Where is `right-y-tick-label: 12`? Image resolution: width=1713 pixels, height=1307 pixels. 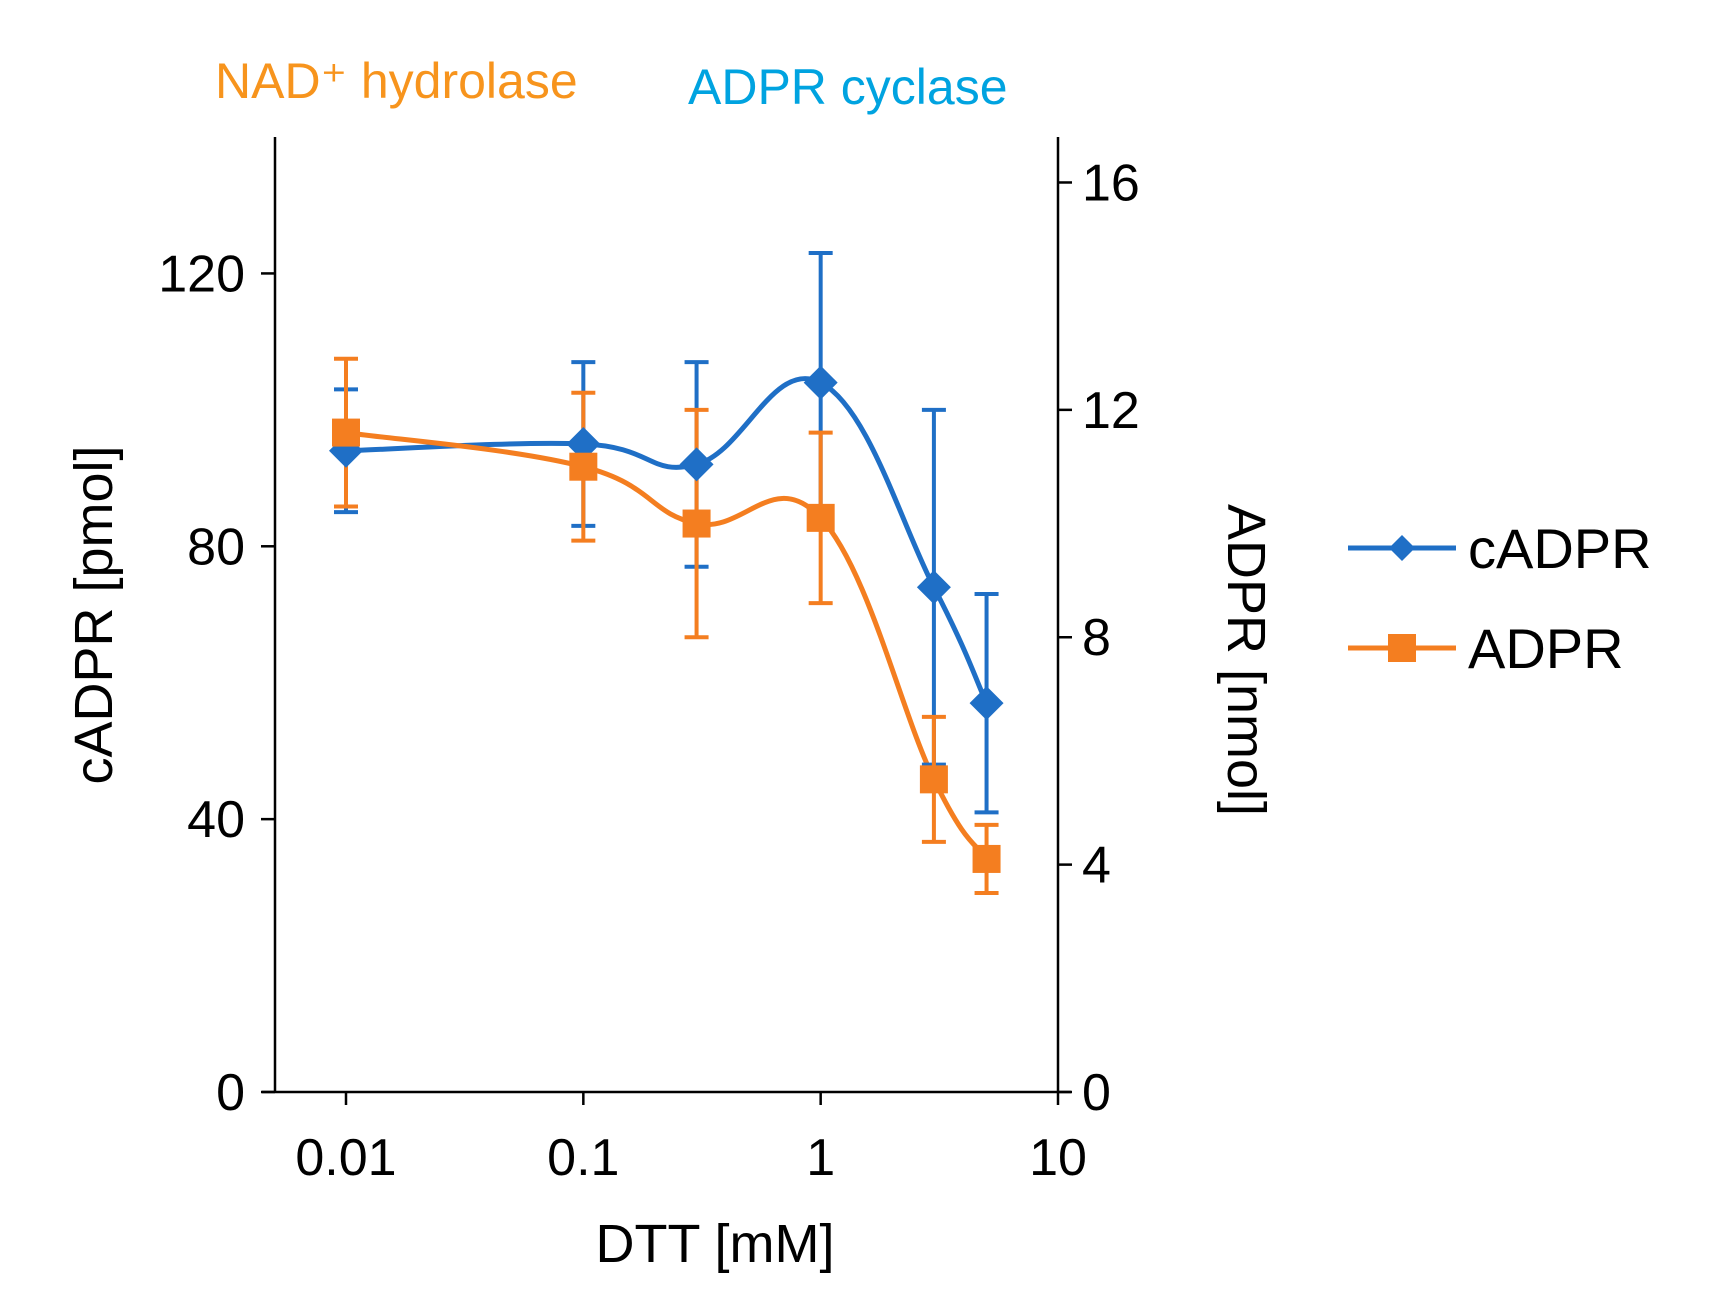 right-y-tick-label: 12 is located at coordinates (1111, 411).